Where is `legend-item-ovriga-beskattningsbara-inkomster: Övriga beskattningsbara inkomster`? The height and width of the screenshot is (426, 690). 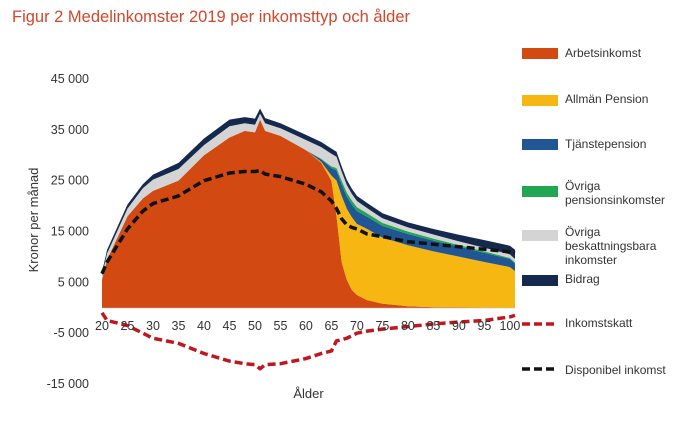
legend-item-ovriga-beskattningsbara-inkomster: Övriga beskattningsbara inkomster is located at coordinates (589, 246).